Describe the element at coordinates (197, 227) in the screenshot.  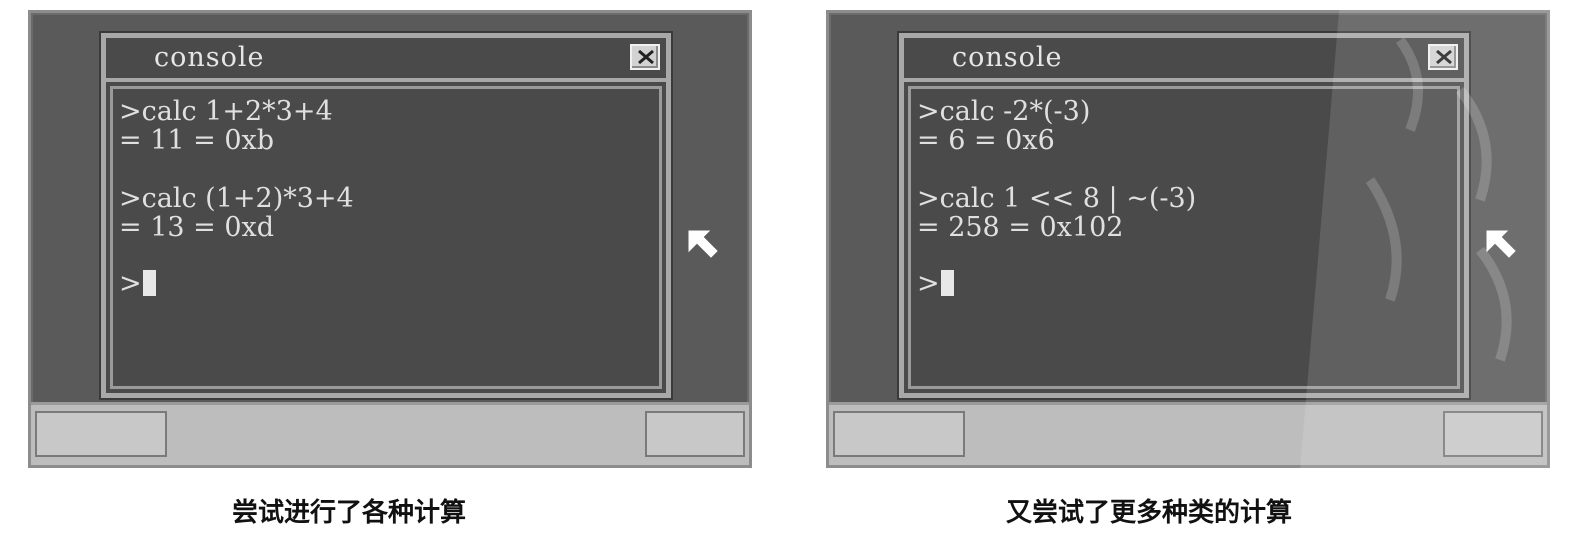
I see `console-line: = 13 = 0xd` at that location.